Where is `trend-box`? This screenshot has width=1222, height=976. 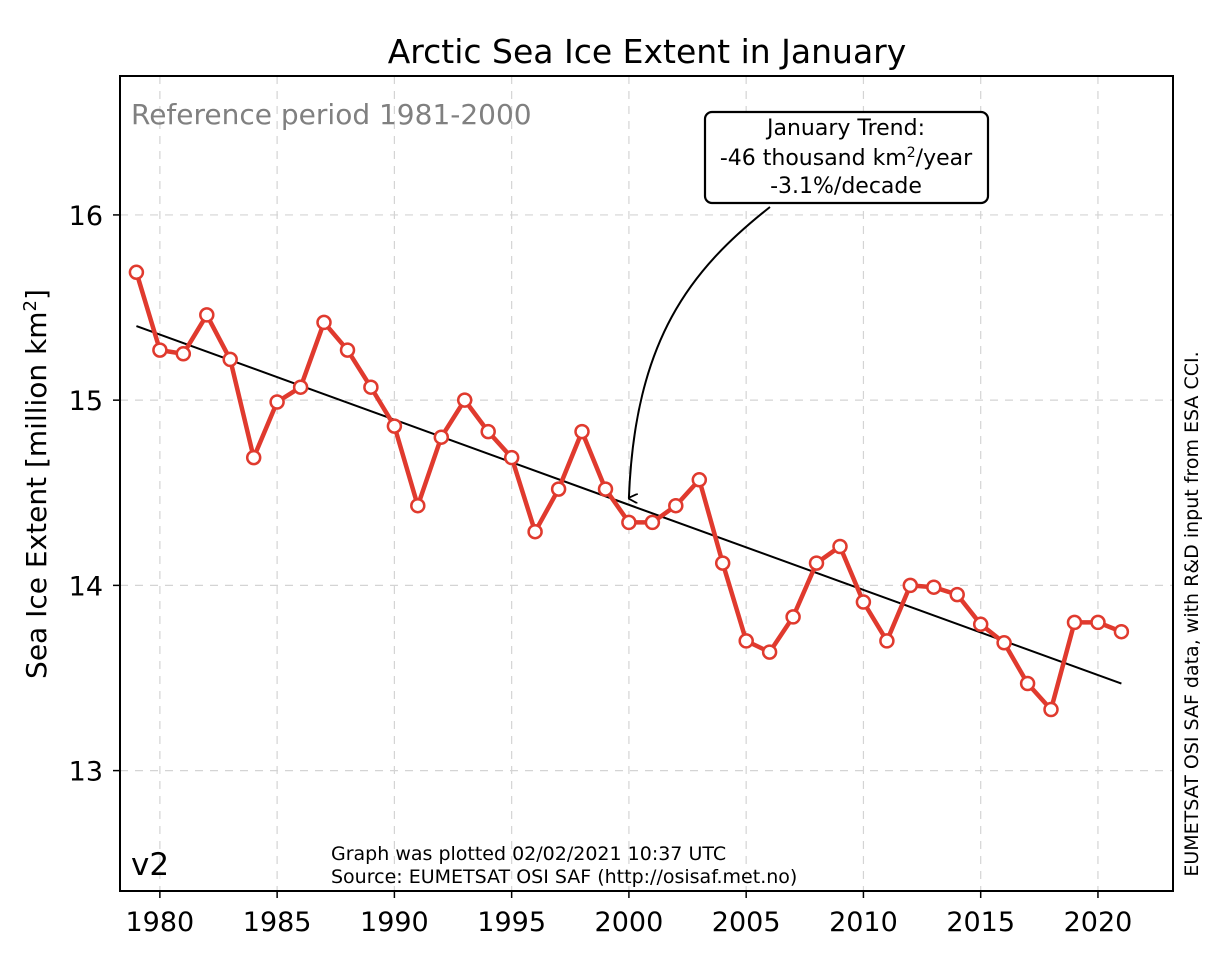 trend-box is located at coordinates (846, 157).